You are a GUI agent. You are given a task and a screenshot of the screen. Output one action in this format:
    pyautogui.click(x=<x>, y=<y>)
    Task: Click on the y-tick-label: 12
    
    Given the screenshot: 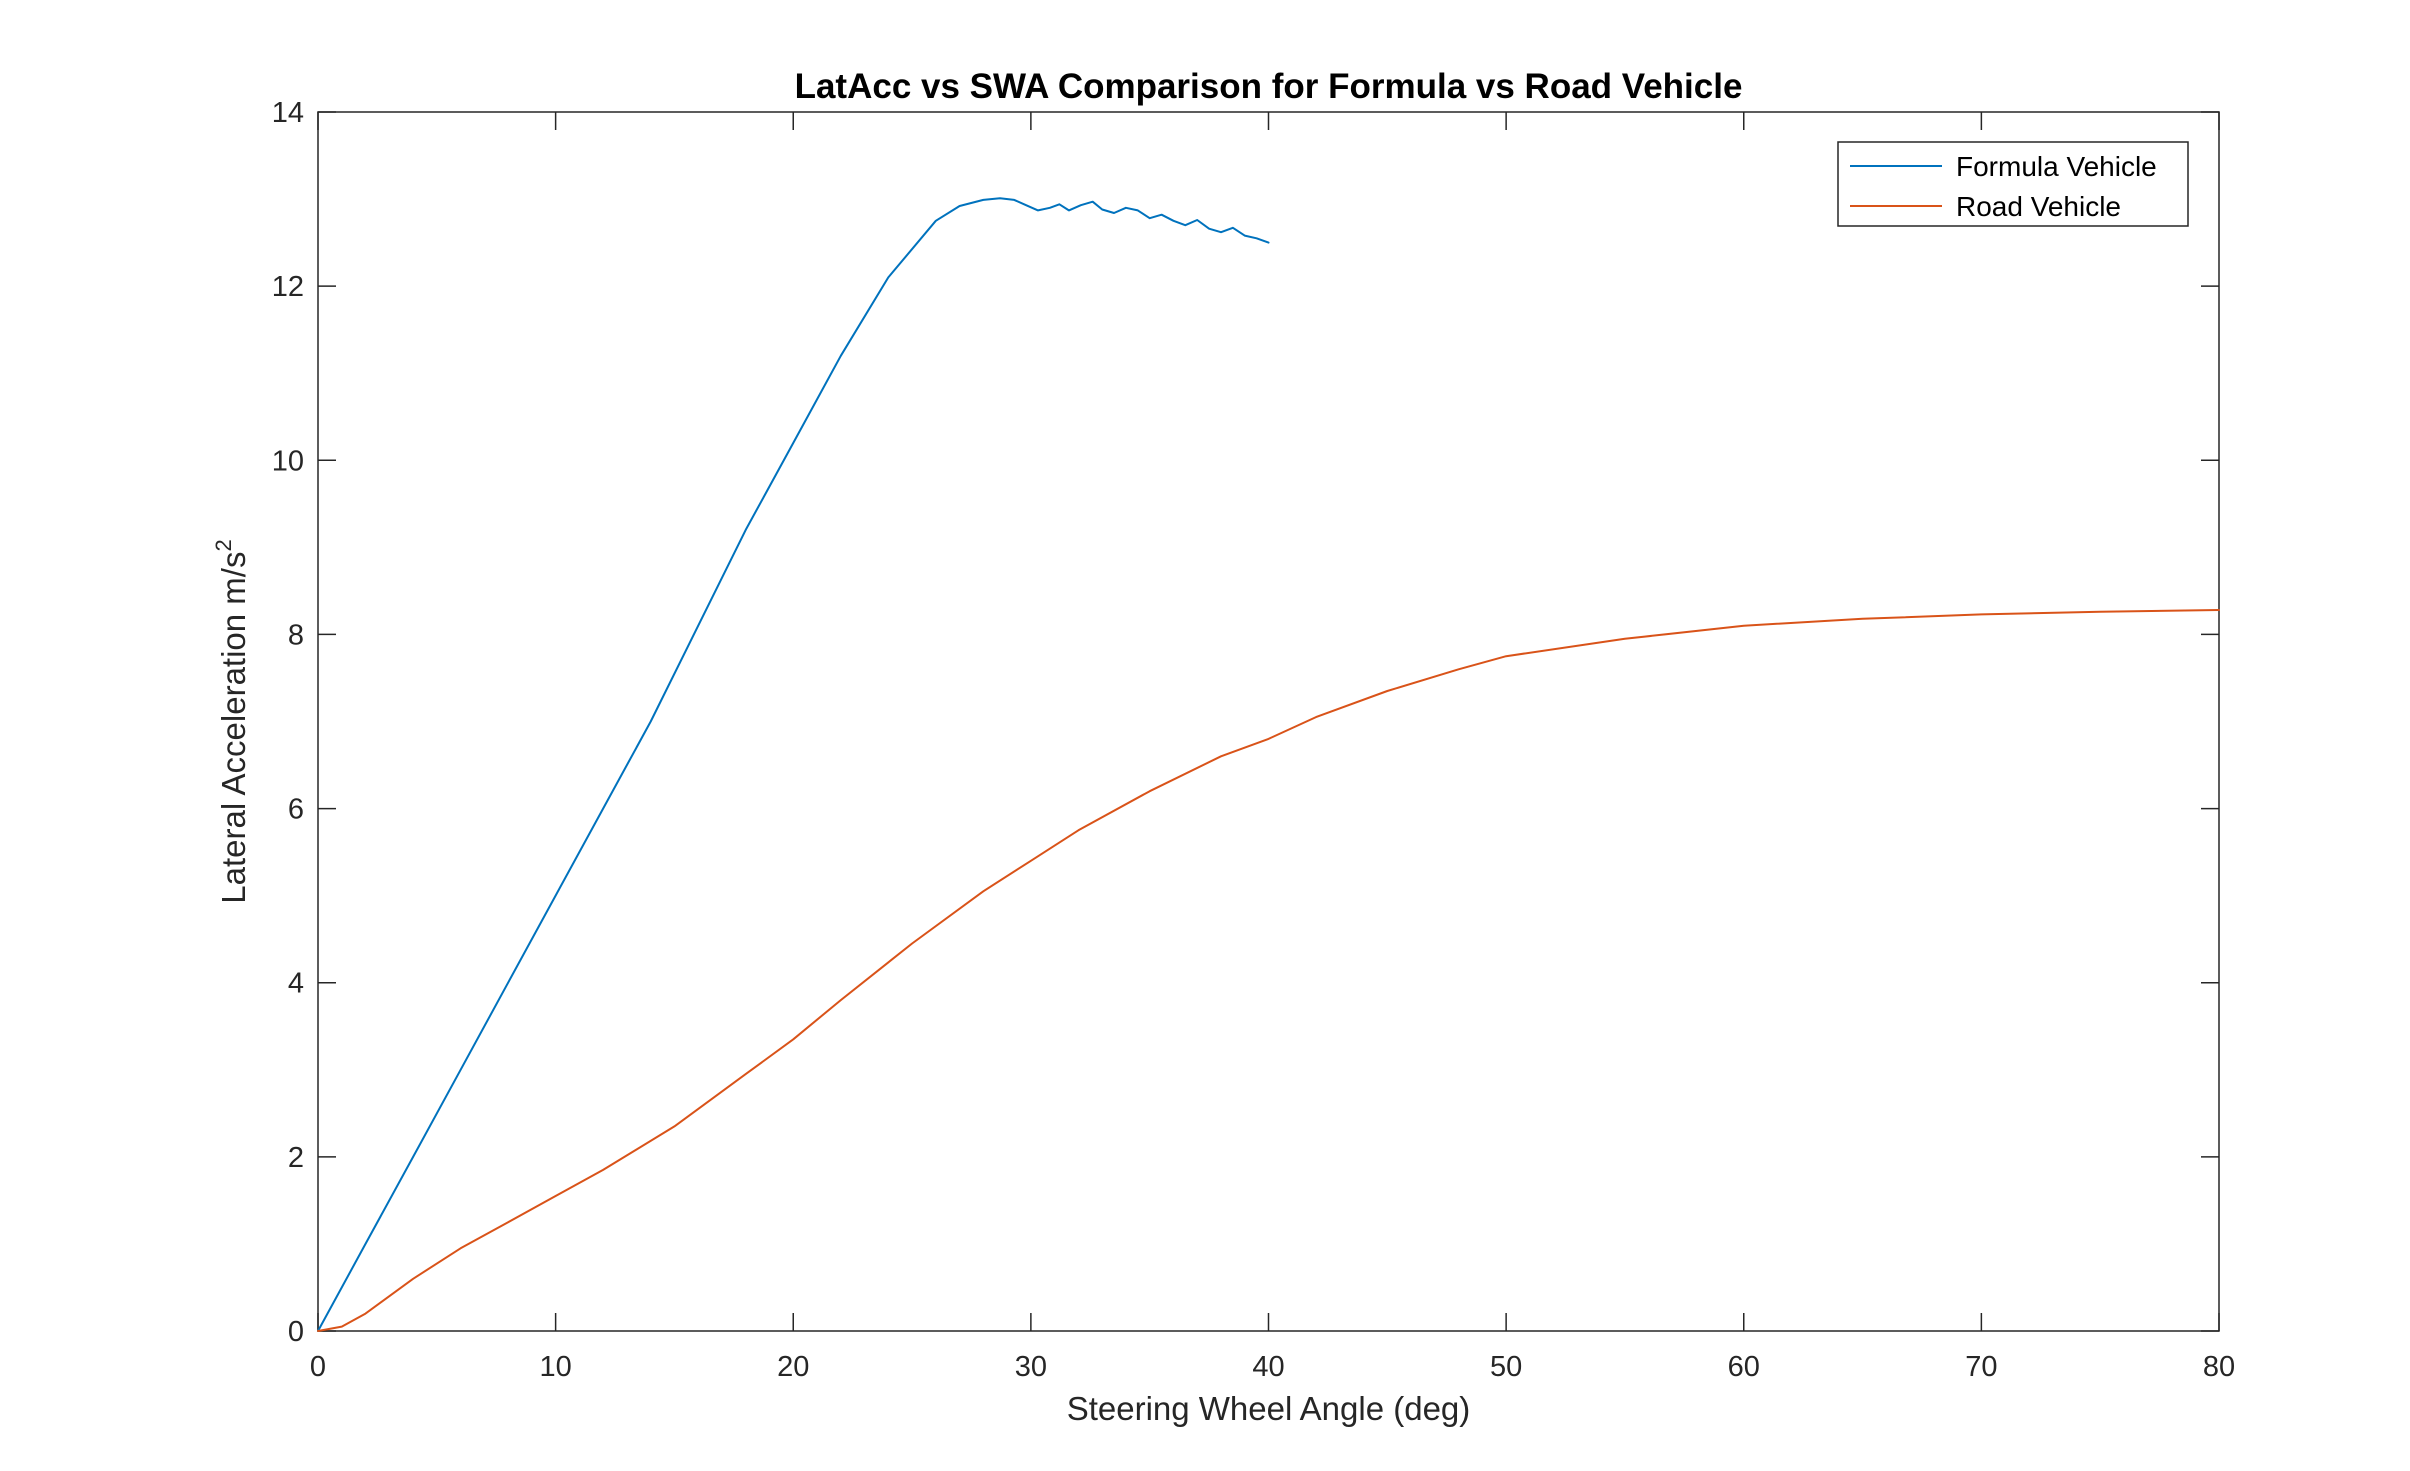 What is the action you would take?
    pyautogui.click(x=288, y=287)
    